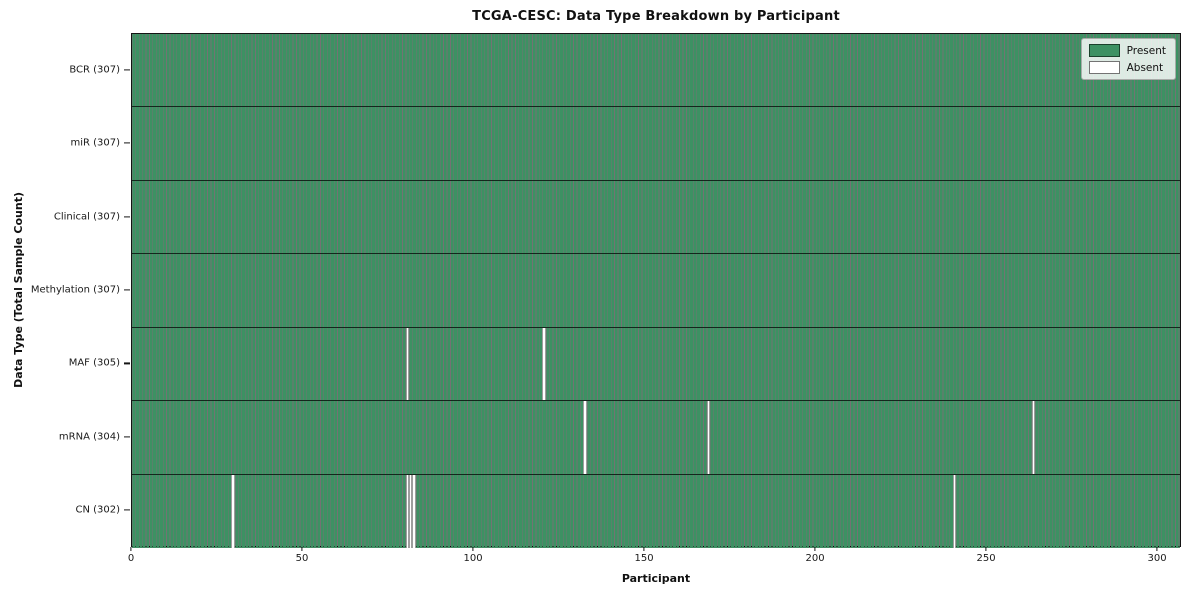  Describe the element at coordinates (89, 437) in the screenshot. I see `y-tick-label-mrna: mRNA (304)` at that location.